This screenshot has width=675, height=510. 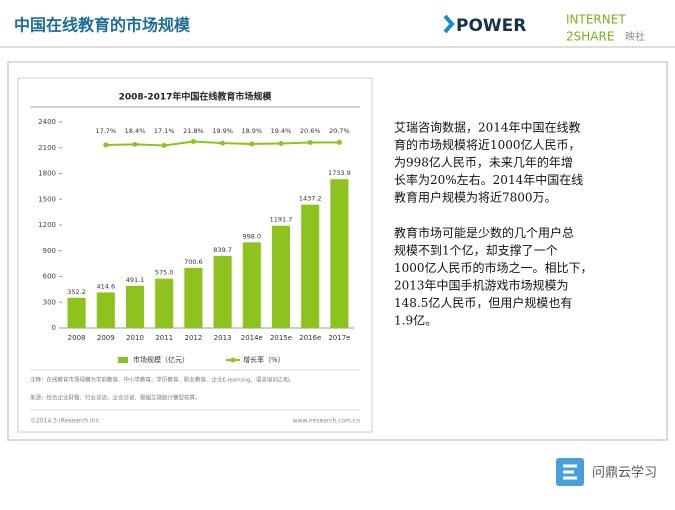 I want to click on chart-source: 来源：综合企业财报、行业访谈、企业访谈、根据艾瑞统计模型核算。, so click(x=115, y=398).